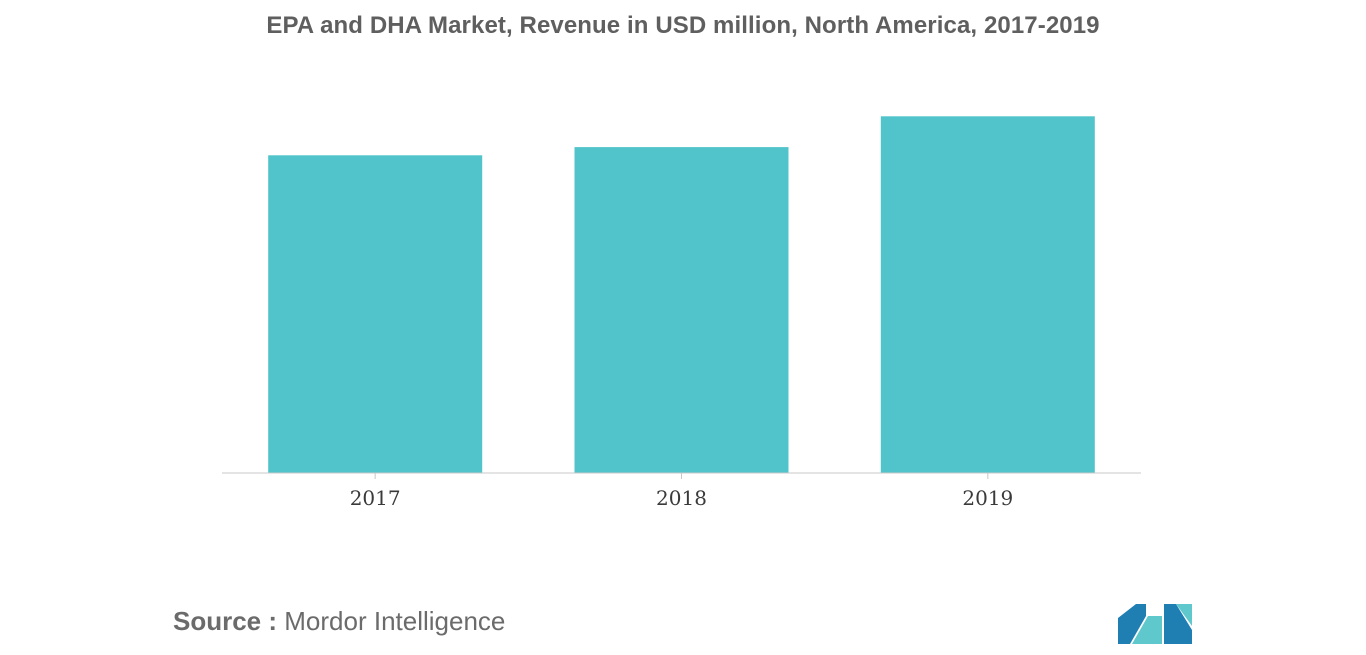  I want to click on logo-mid-shape, so click(1147, 630).